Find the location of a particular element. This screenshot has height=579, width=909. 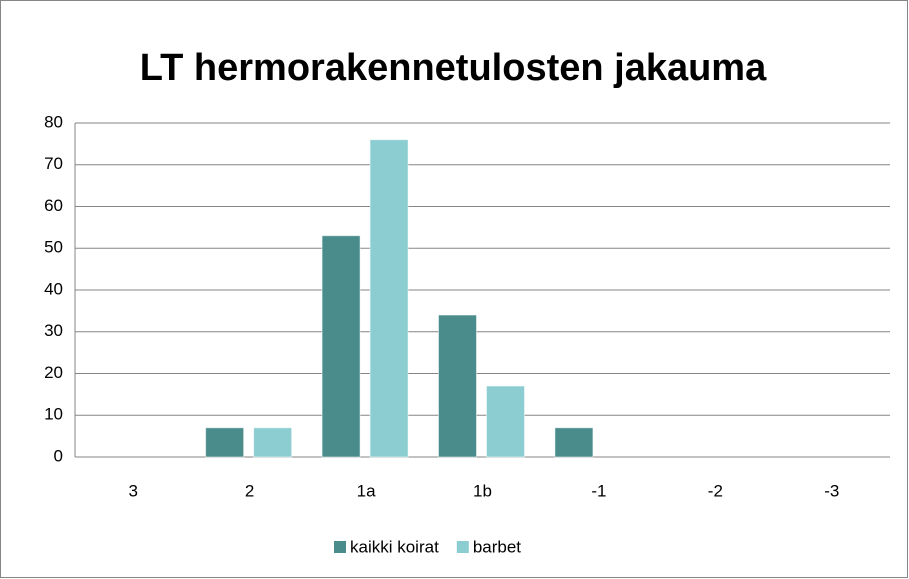

y-tick-label: 20 is located at coordinates (53, 372).